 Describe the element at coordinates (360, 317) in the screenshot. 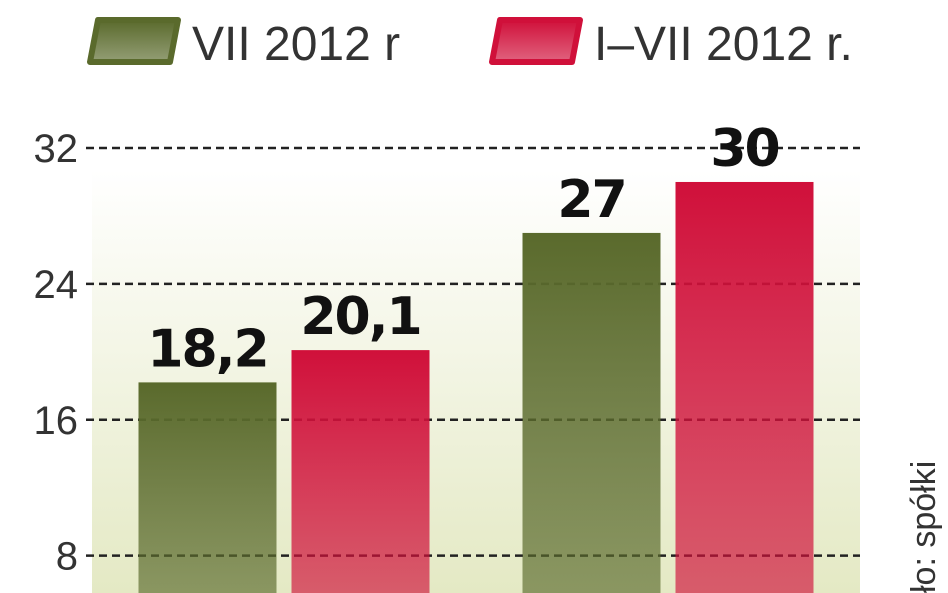

I see `value-label: 20,1` at that location.